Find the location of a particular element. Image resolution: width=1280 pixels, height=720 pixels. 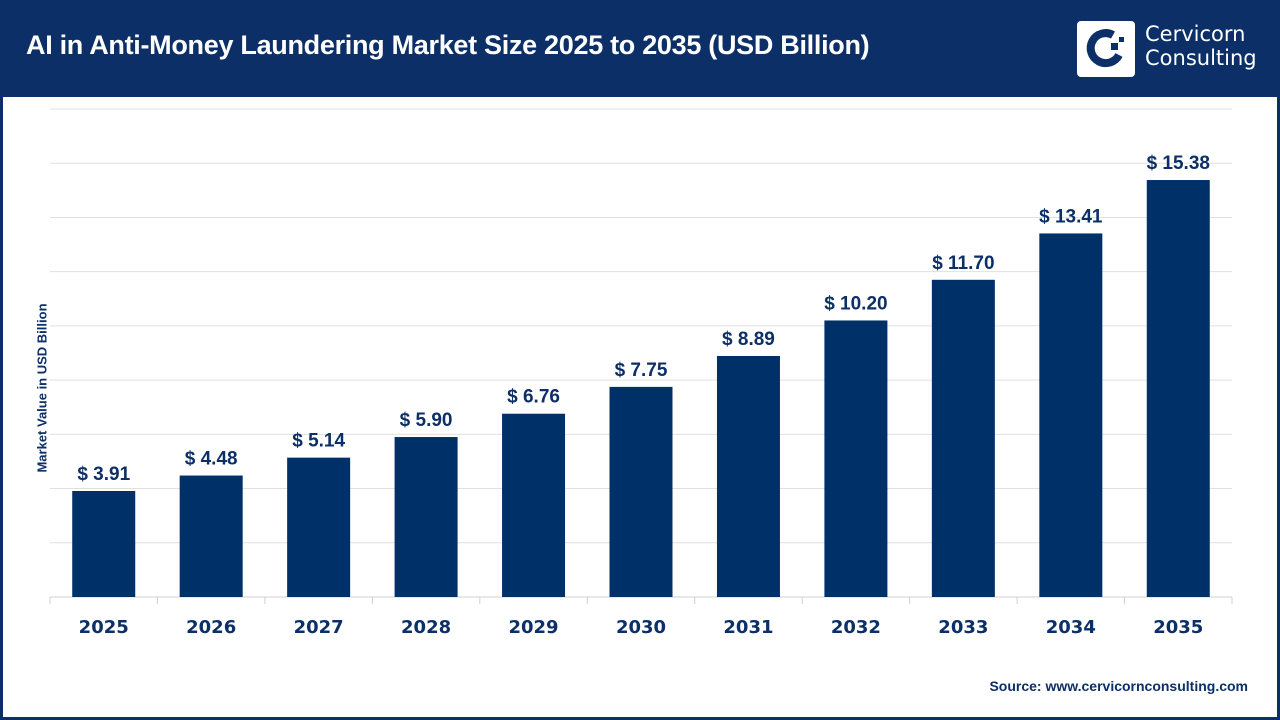

bar-2026 is located at coordinates (211, 536).